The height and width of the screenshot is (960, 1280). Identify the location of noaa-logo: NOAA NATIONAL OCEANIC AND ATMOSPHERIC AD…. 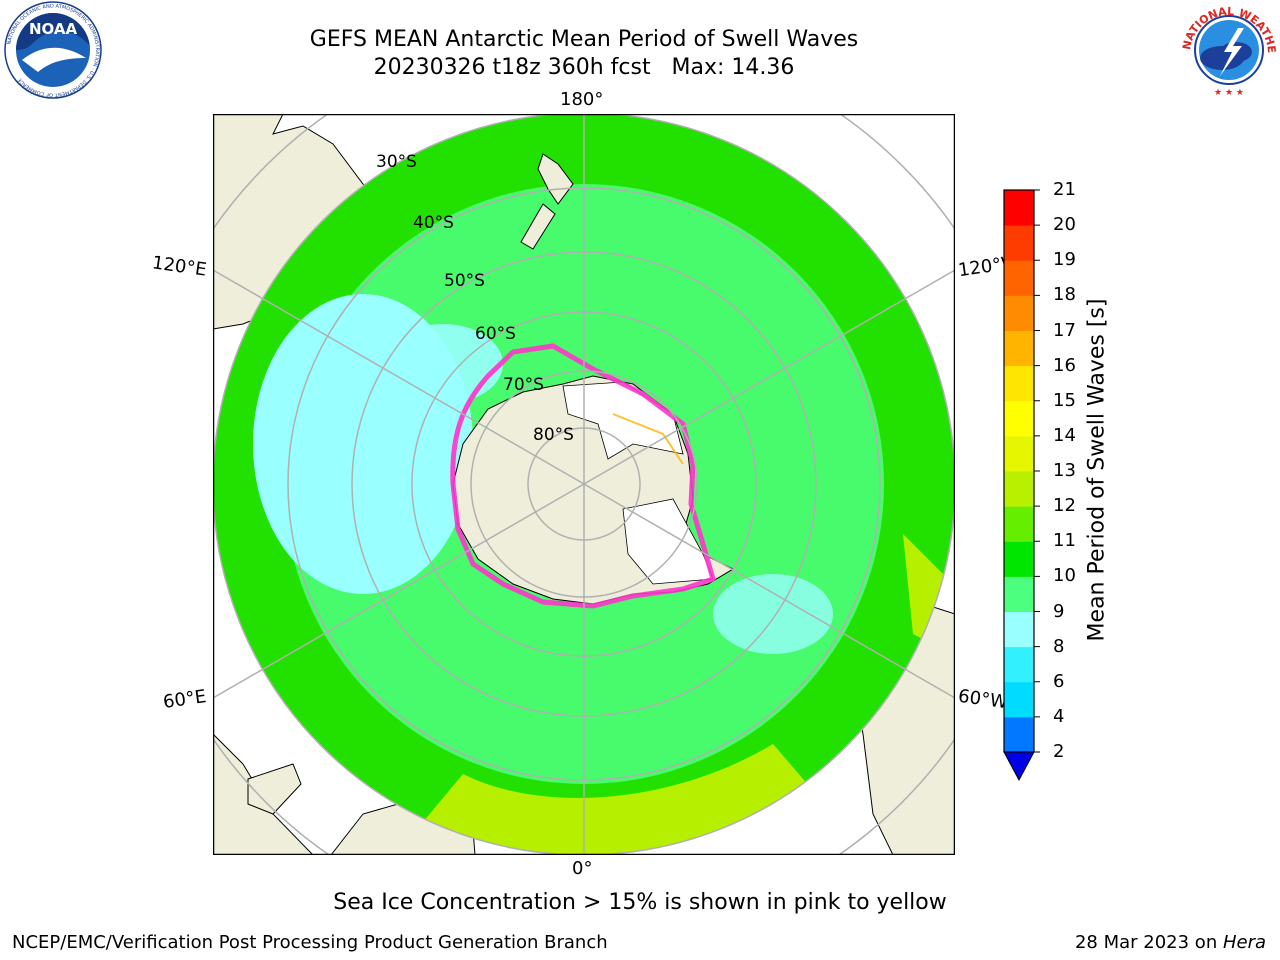
(53, 50).